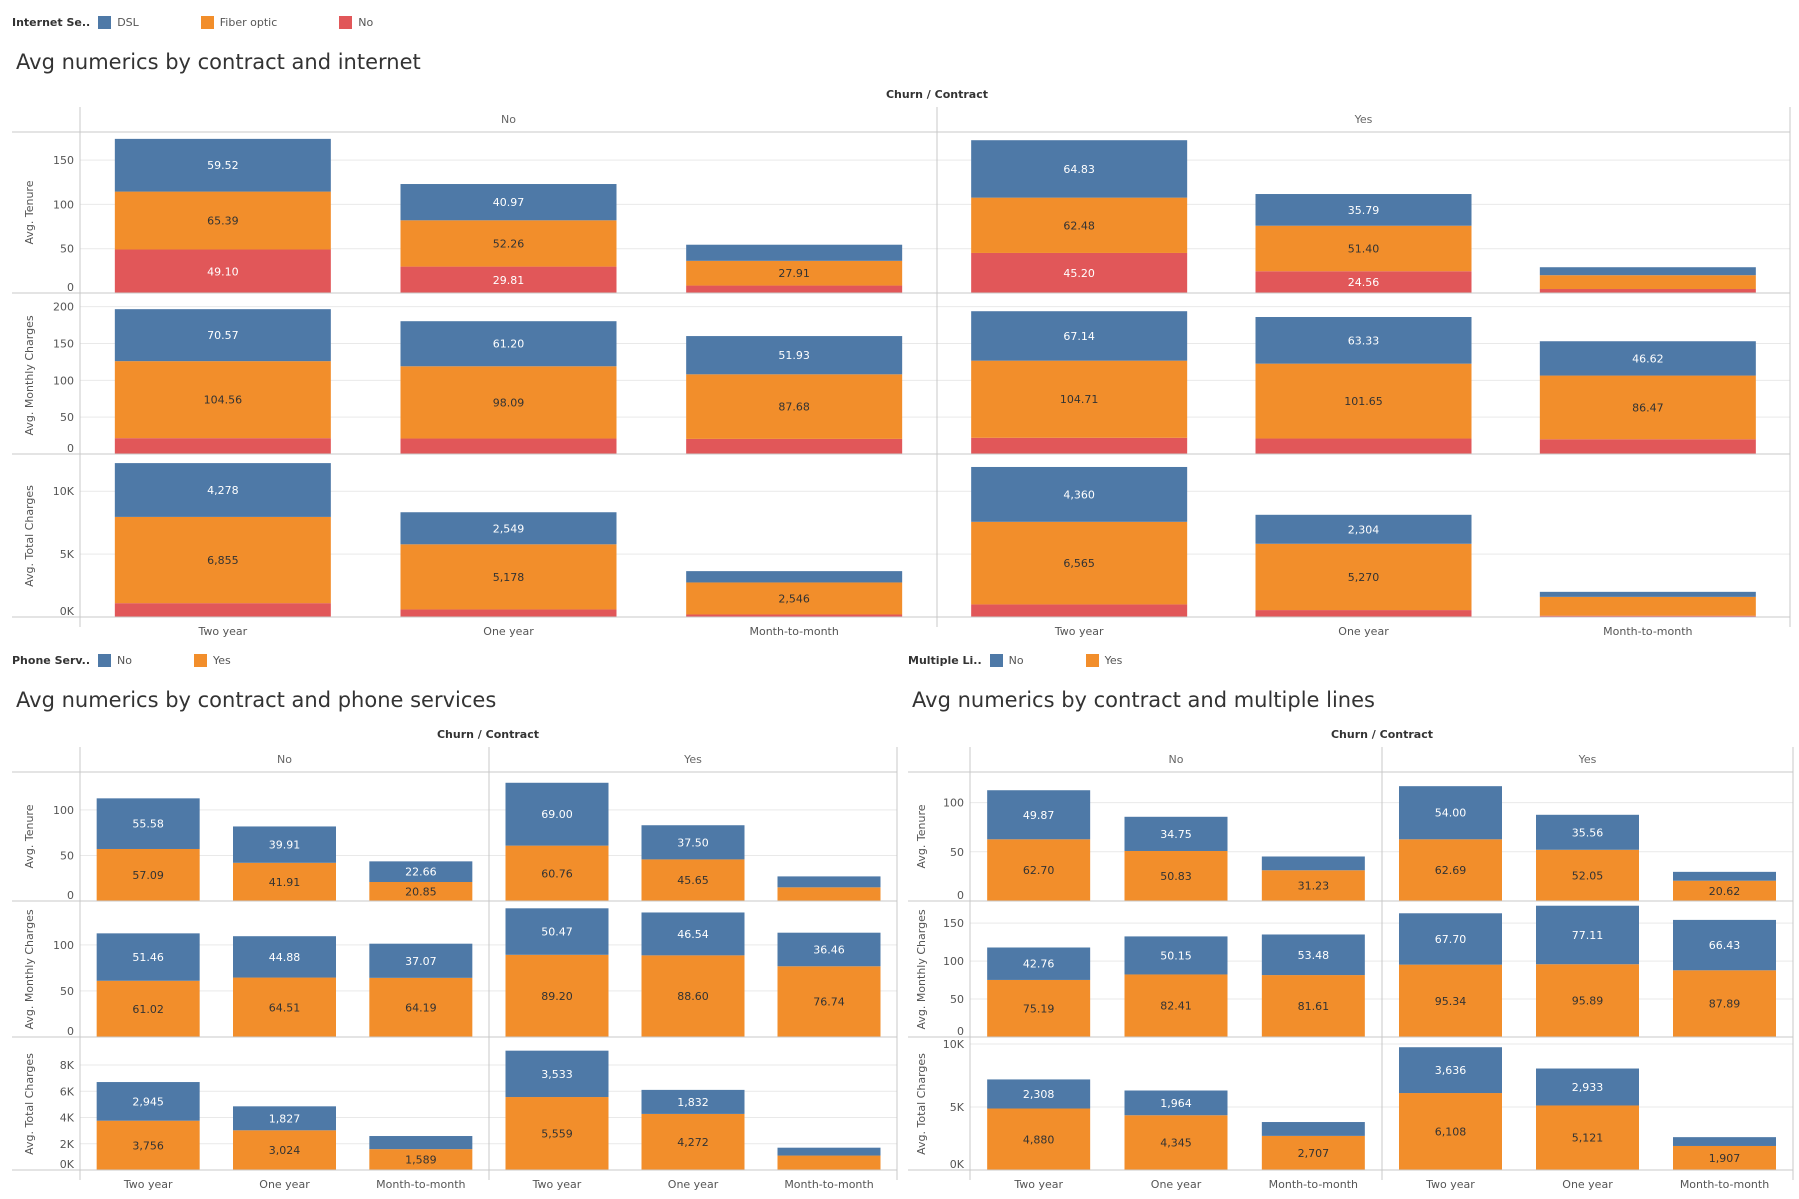 The image size is (1799, 1199). Describe the element at coordinates (63, 945) in the screenshot. I see `phone-service-y-tick-label: 100` at that location.